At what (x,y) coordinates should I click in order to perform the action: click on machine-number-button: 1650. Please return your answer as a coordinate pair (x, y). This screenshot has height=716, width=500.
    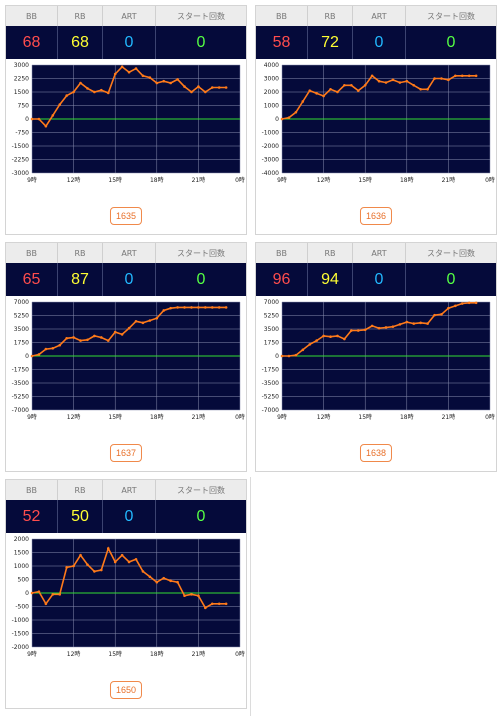
    Looking at the image, I should click on (126, 690).